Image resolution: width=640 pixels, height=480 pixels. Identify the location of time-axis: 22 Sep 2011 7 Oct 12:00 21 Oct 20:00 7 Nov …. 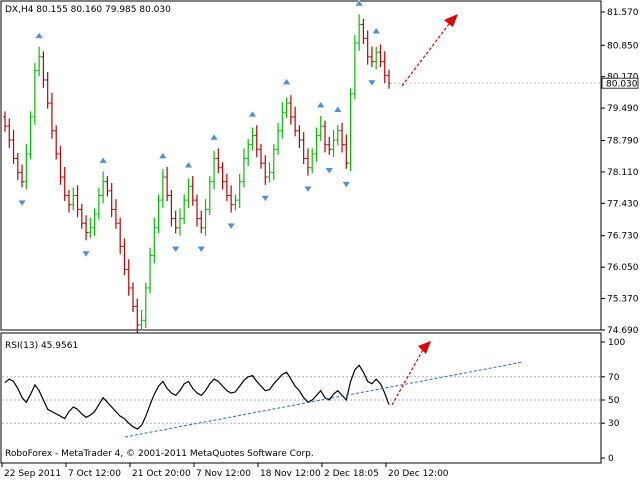
(225, 471).